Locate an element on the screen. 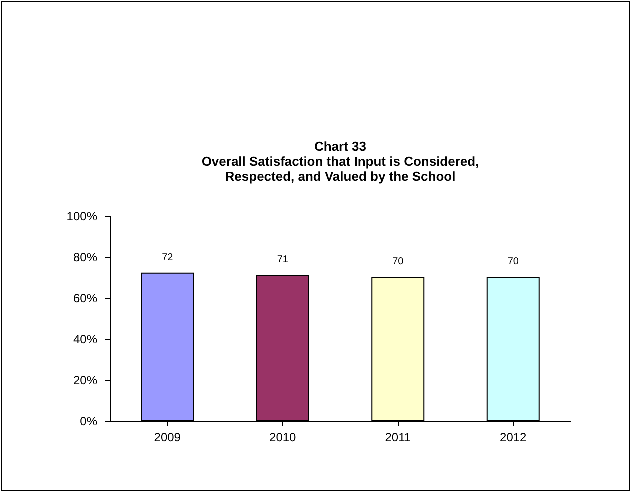 This screenshot has width=631, height=492. x-tick-label: 2011 is located at coordinates (398, 437).